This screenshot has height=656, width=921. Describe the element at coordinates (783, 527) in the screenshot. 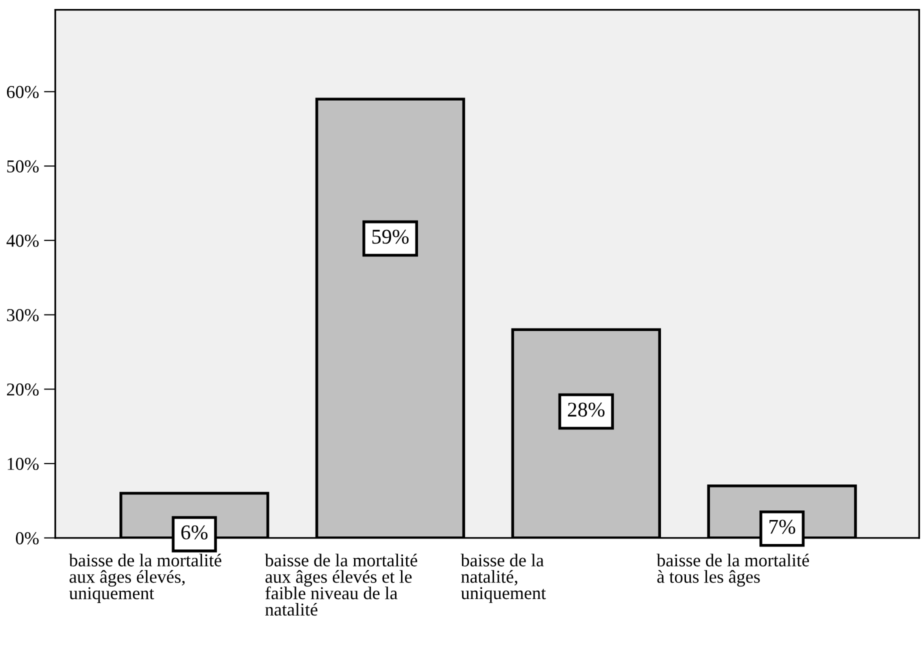

I see `data-label: 7%` at that location.